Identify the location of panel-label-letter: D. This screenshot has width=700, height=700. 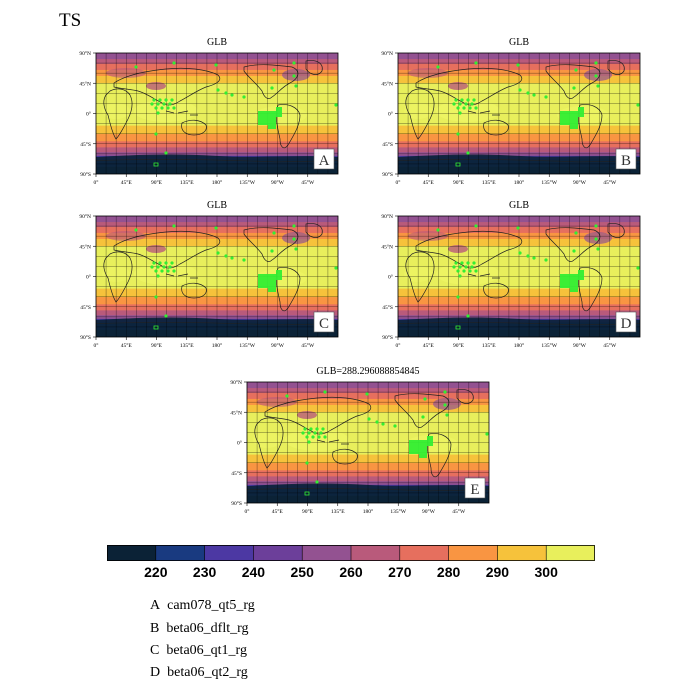
(626, 324).